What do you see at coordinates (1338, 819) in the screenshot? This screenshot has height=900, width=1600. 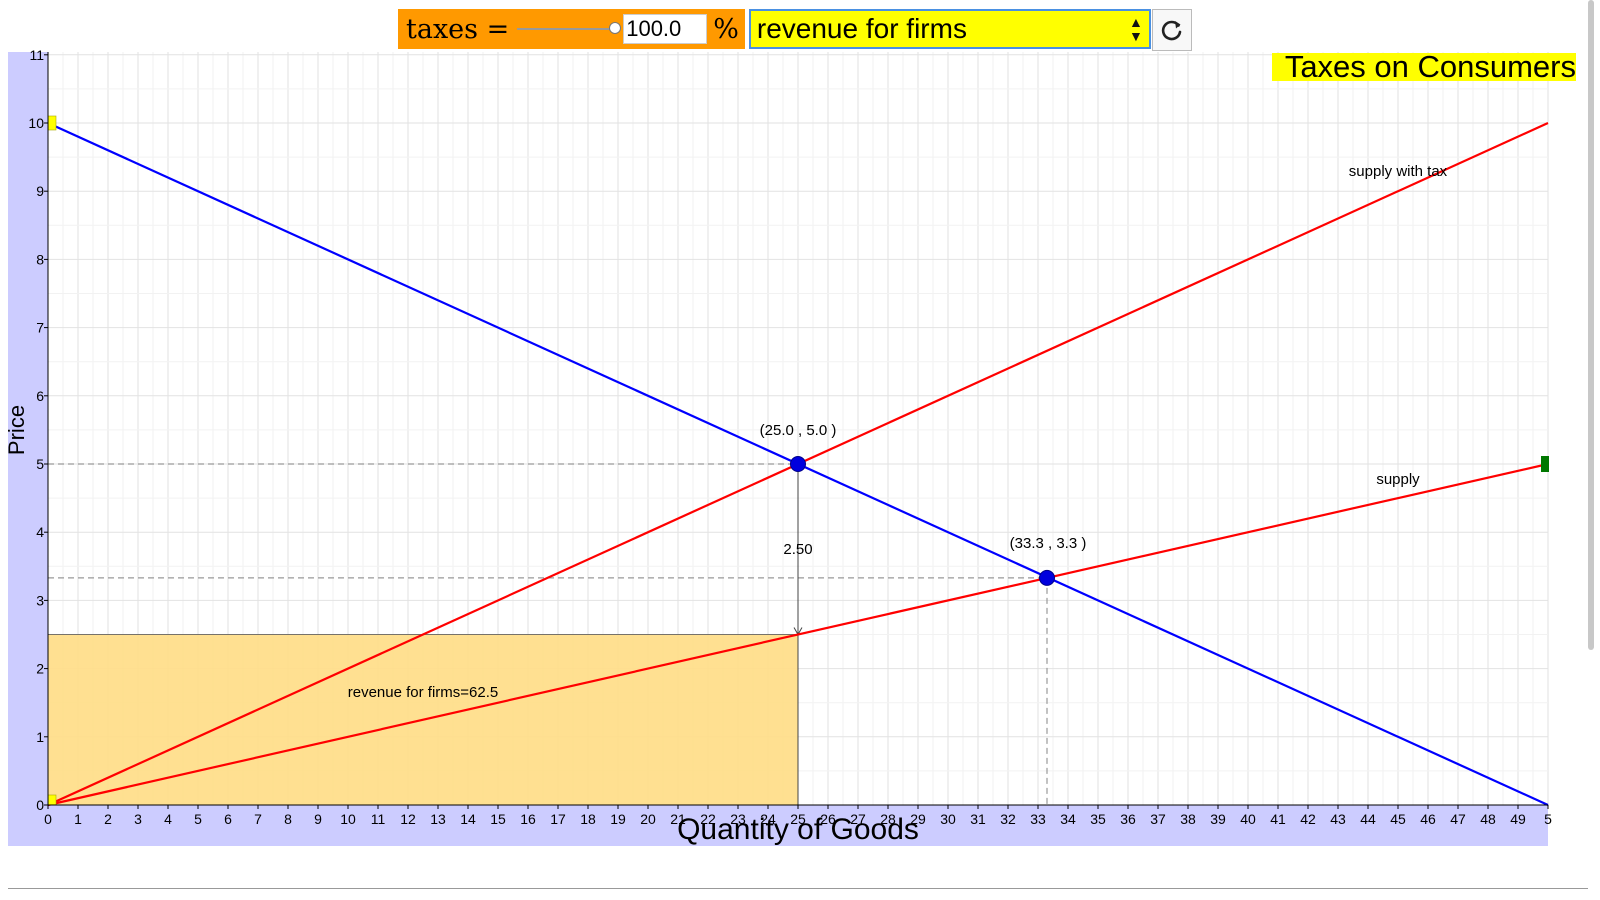 I see `x-tick-label: 43` at bounding box center [1338, 819].